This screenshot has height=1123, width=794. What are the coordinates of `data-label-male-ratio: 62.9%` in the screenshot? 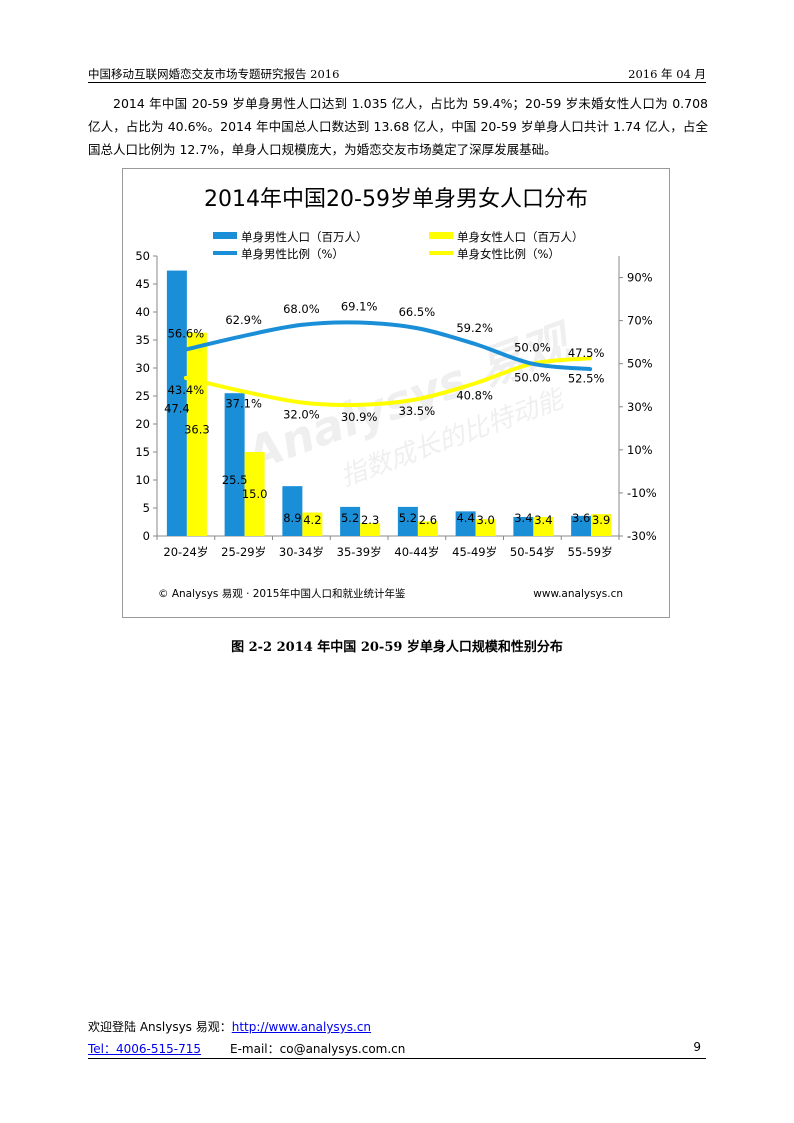 It's located at (243, 320).